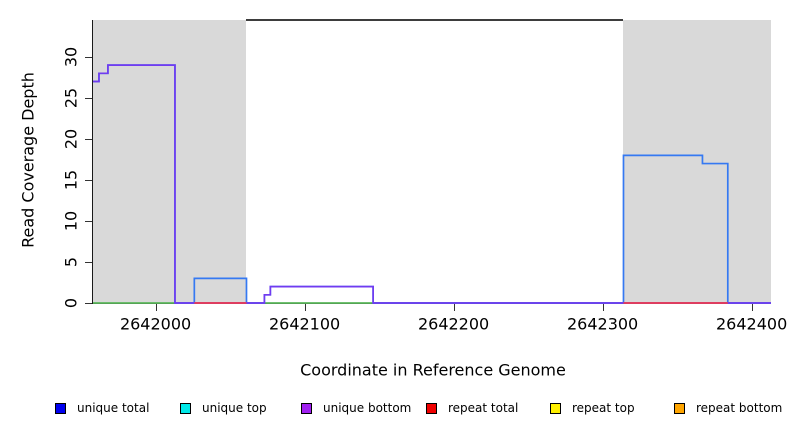 Image resolution: width=792 pixels, height=432 pixels. I want to click on x-tick-label: 2642200, so click(453, 324).